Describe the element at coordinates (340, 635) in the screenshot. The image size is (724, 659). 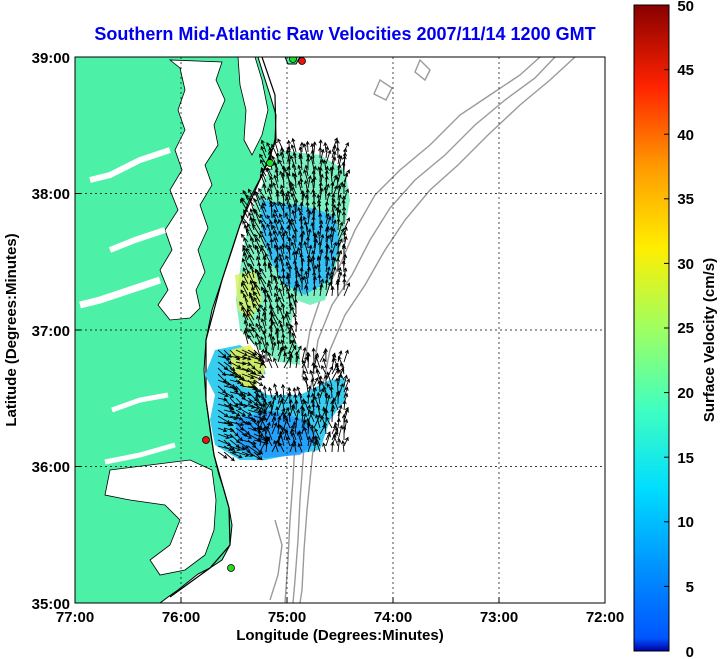
I see `x-axis-label: Longitude (Degrees:Minutes)` at that location.